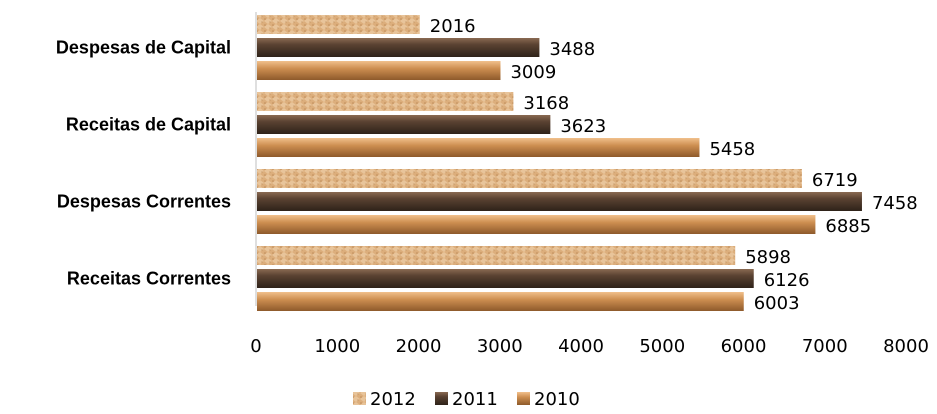 The width and height of the screenshot is (937, 414). Describe the element at coordinates (149, 279) in the screenshot. I see `category-label: Receitas Correntes` at that location.